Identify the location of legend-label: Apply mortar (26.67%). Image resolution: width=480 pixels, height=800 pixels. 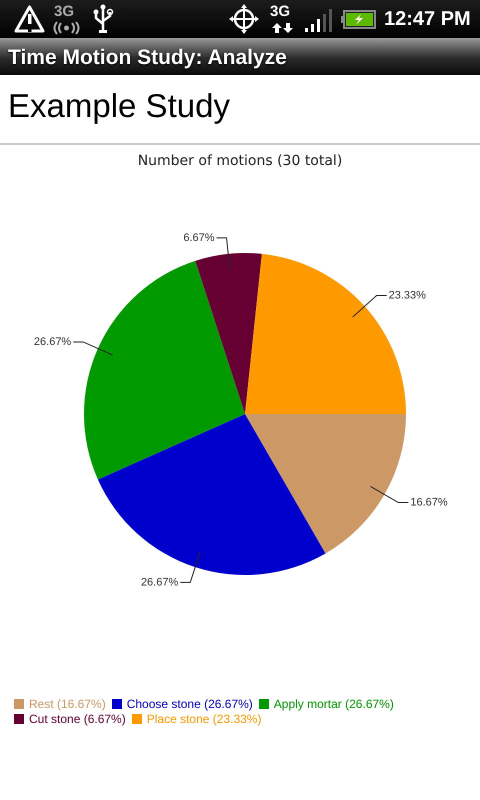
(334, 704).